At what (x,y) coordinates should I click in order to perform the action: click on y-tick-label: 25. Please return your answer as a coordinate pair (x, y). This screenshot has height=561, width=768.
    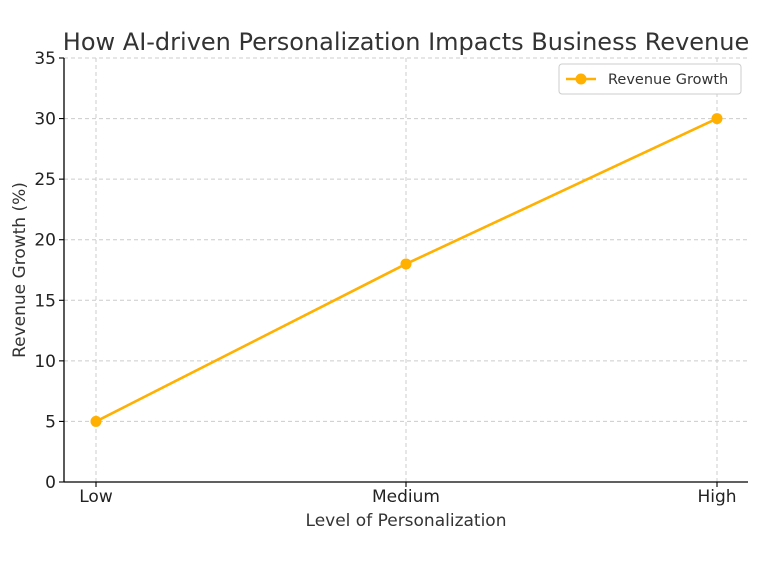
    Looking at the image, I should click on (45, 180).